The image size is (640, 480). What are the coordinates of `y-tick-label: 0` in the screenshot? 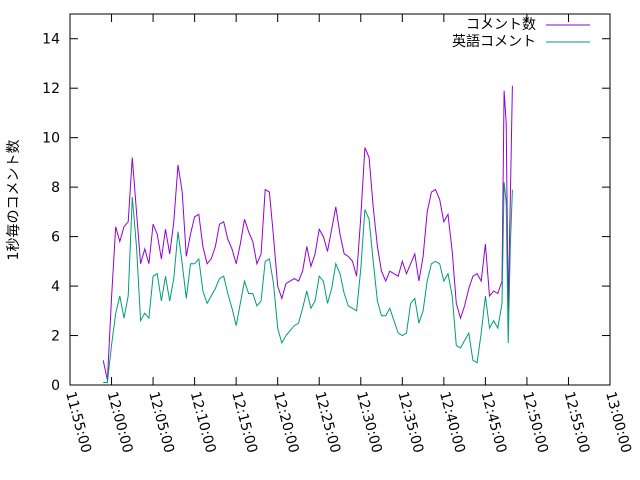 It's located at (55, 386).